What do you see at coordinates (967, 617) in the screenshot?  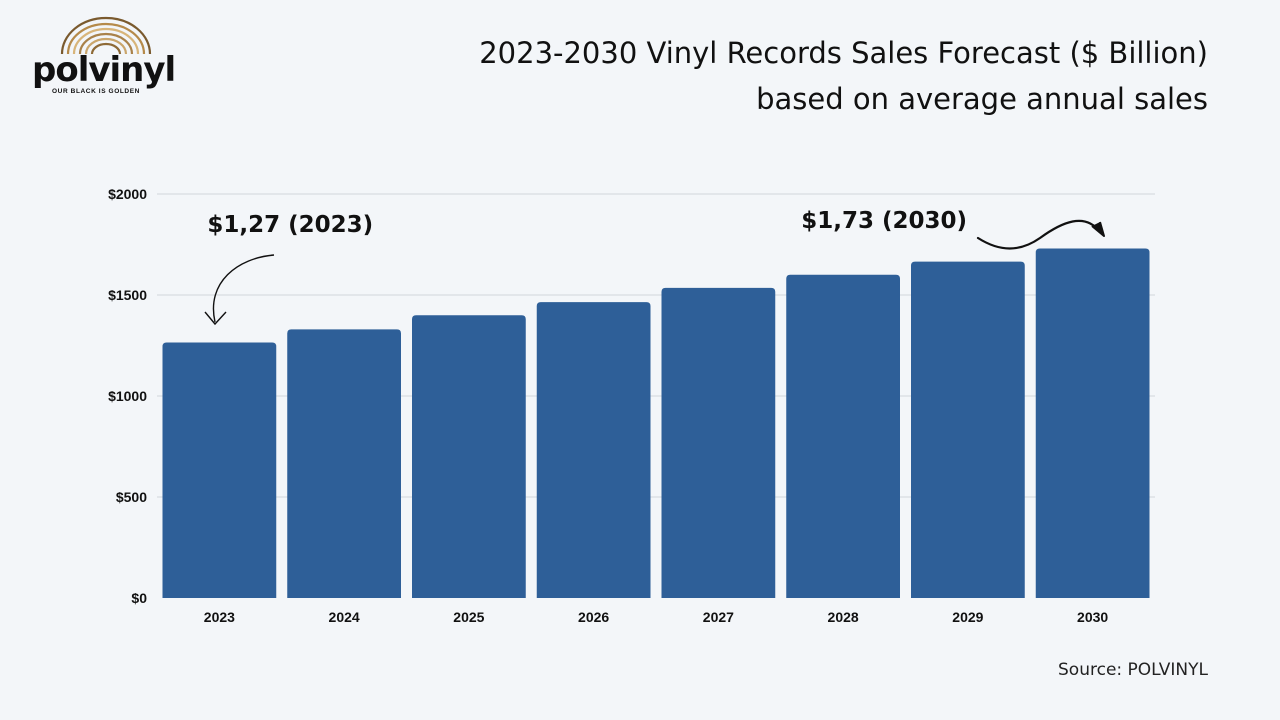 I see `x-tick-label: 2029` at bounding box center [967, 617].